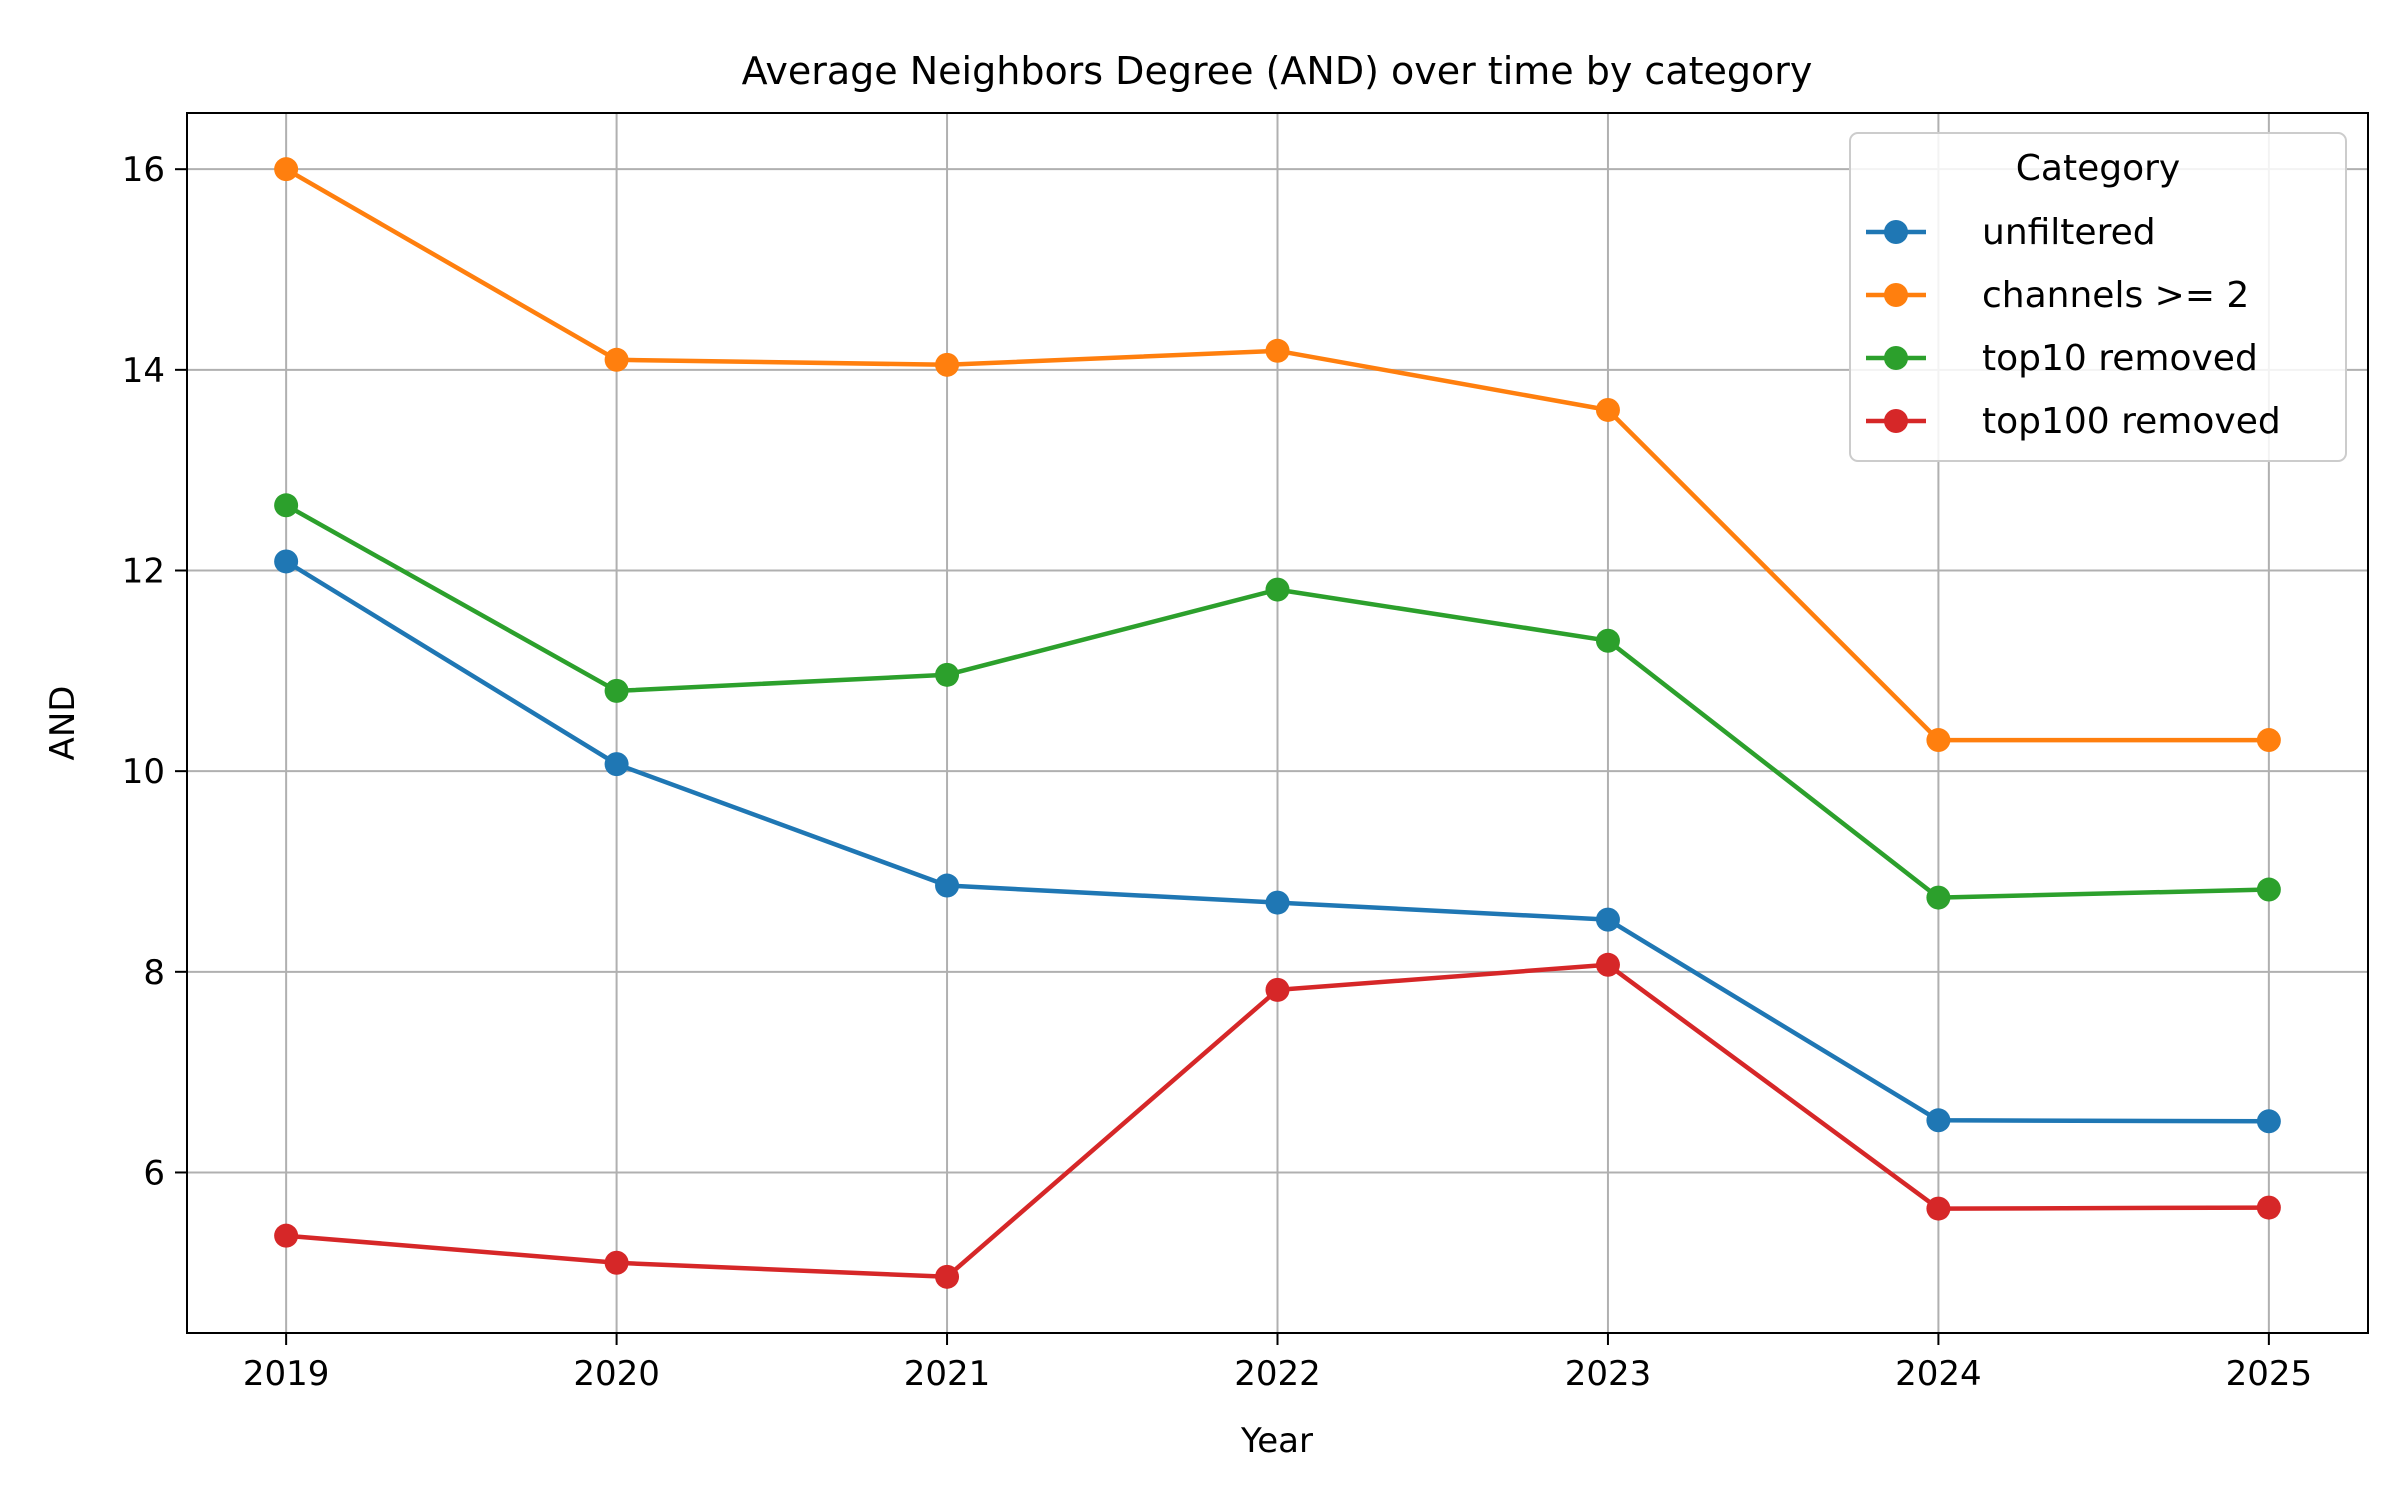  Describe the element at coordinates (616, 1374) in the screenshot. I see `x-tick-label: 2020` at that location.